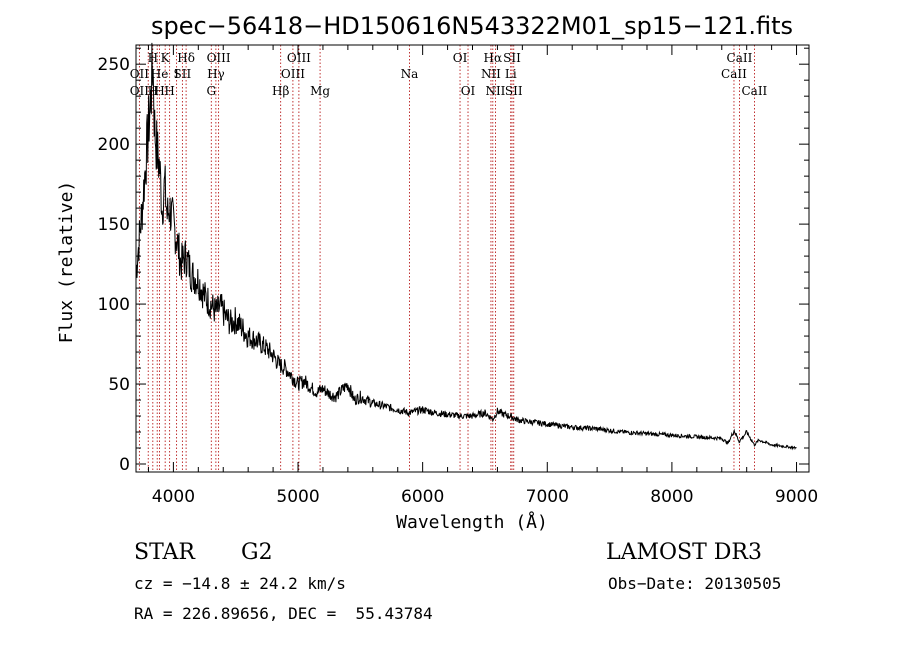 This screenshot has width=900, height=649. What do you see at coordinates (186, 58) in the screenshot?
I see `spectral-line-label: Hδ` at bounding box center [186, 58].